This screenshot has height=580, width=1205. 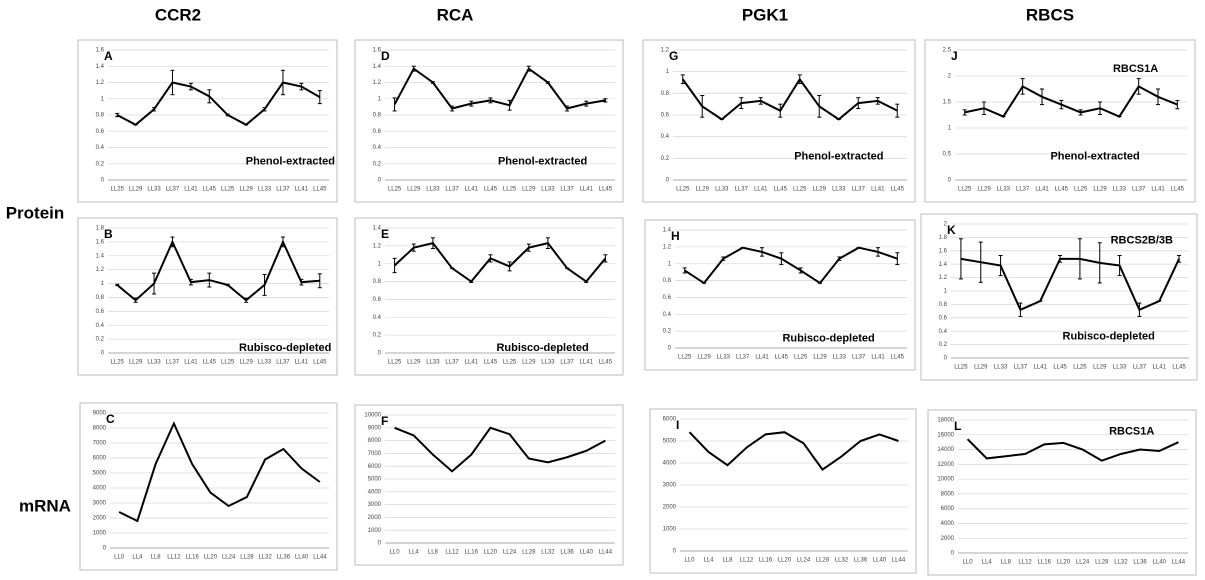 I want to click on y-tick-label: 0.8, so click(x=943, y=305).